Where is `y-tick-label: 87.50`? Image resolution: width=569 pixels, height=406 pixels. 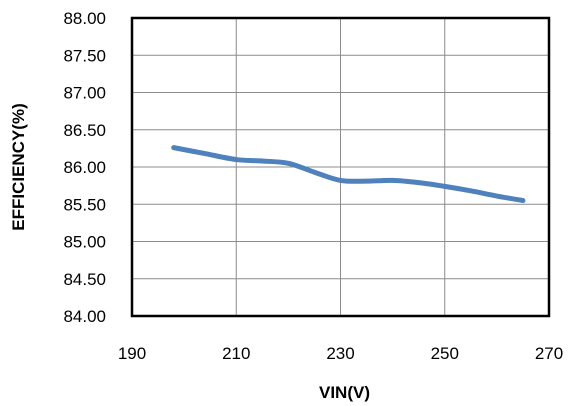
y-tick-label: 87.50 is located at coordinates (84, 55).